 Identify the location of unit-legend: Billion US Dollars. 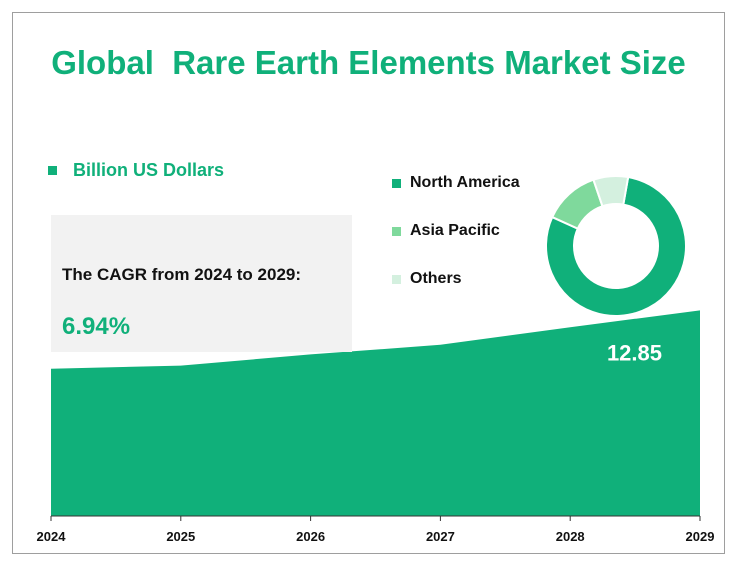
(136, 170).